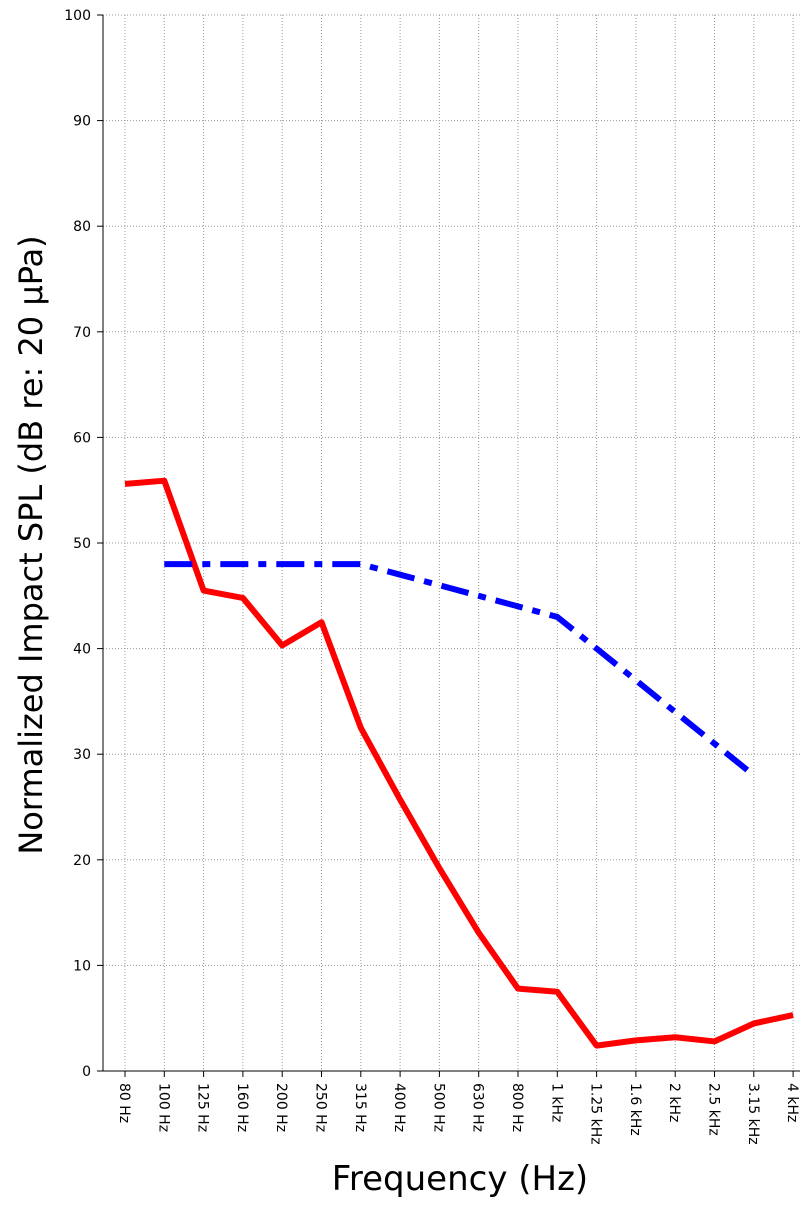  I want to click on y-tick-label: 80, so click(82, 227).